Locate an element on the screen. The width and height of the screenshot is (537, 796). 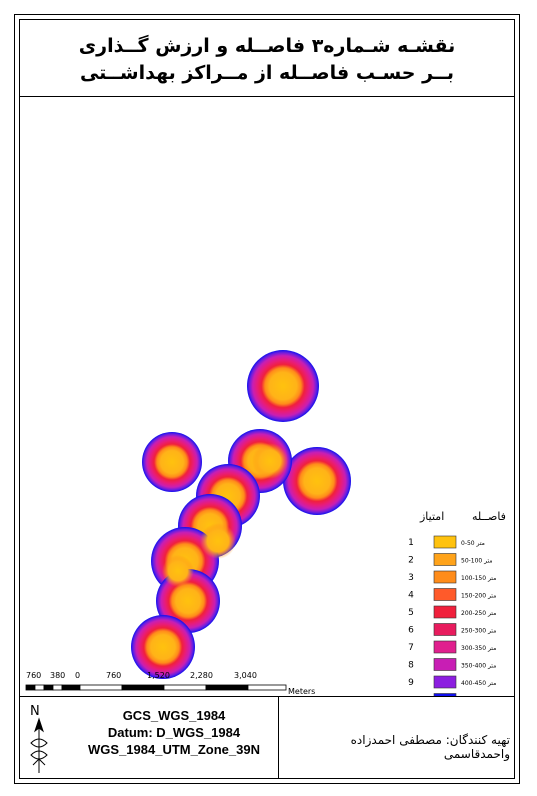
legend-row: 6 250-300 متر is located at coordinates (452, 629).